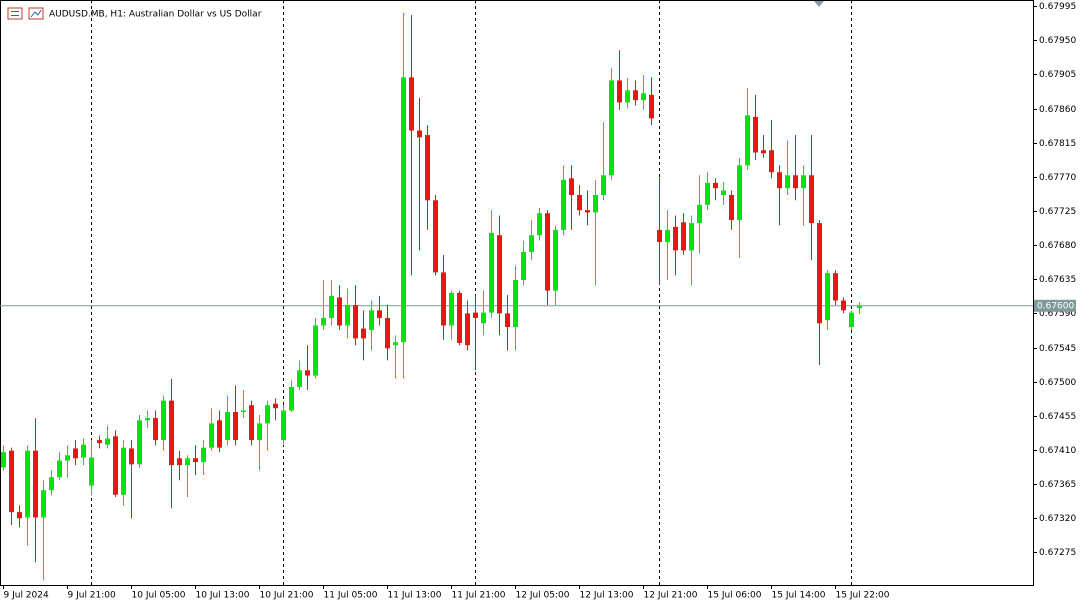 Image resolution: width=1088 pixels, height=607 pixels. What do you see at coordinates (36, 13) in the screenshot?
I see `icon-line` at bounding box center [36, 13].